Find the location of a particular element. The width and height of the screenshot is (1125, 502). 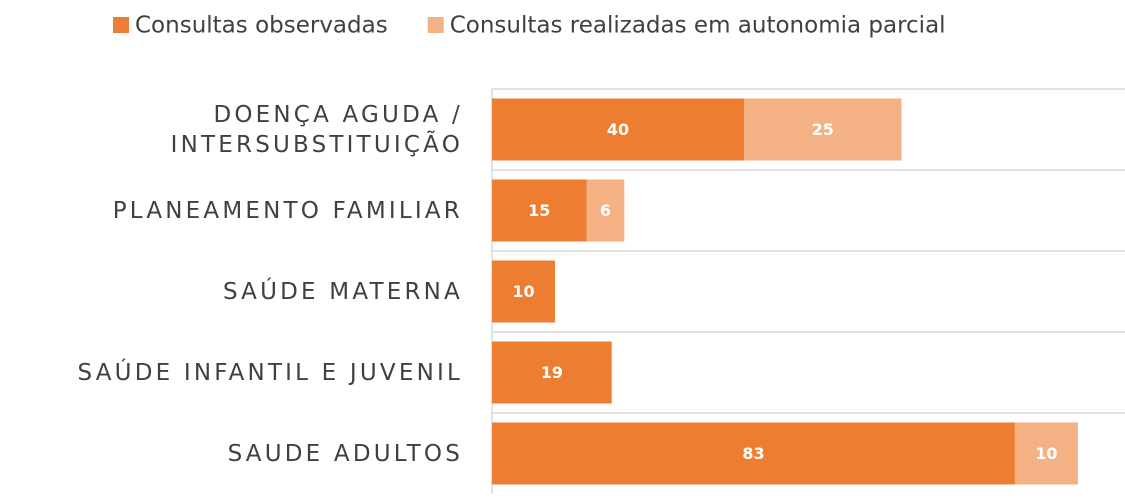

value-label: 40 is located at coordinates (618, 129).